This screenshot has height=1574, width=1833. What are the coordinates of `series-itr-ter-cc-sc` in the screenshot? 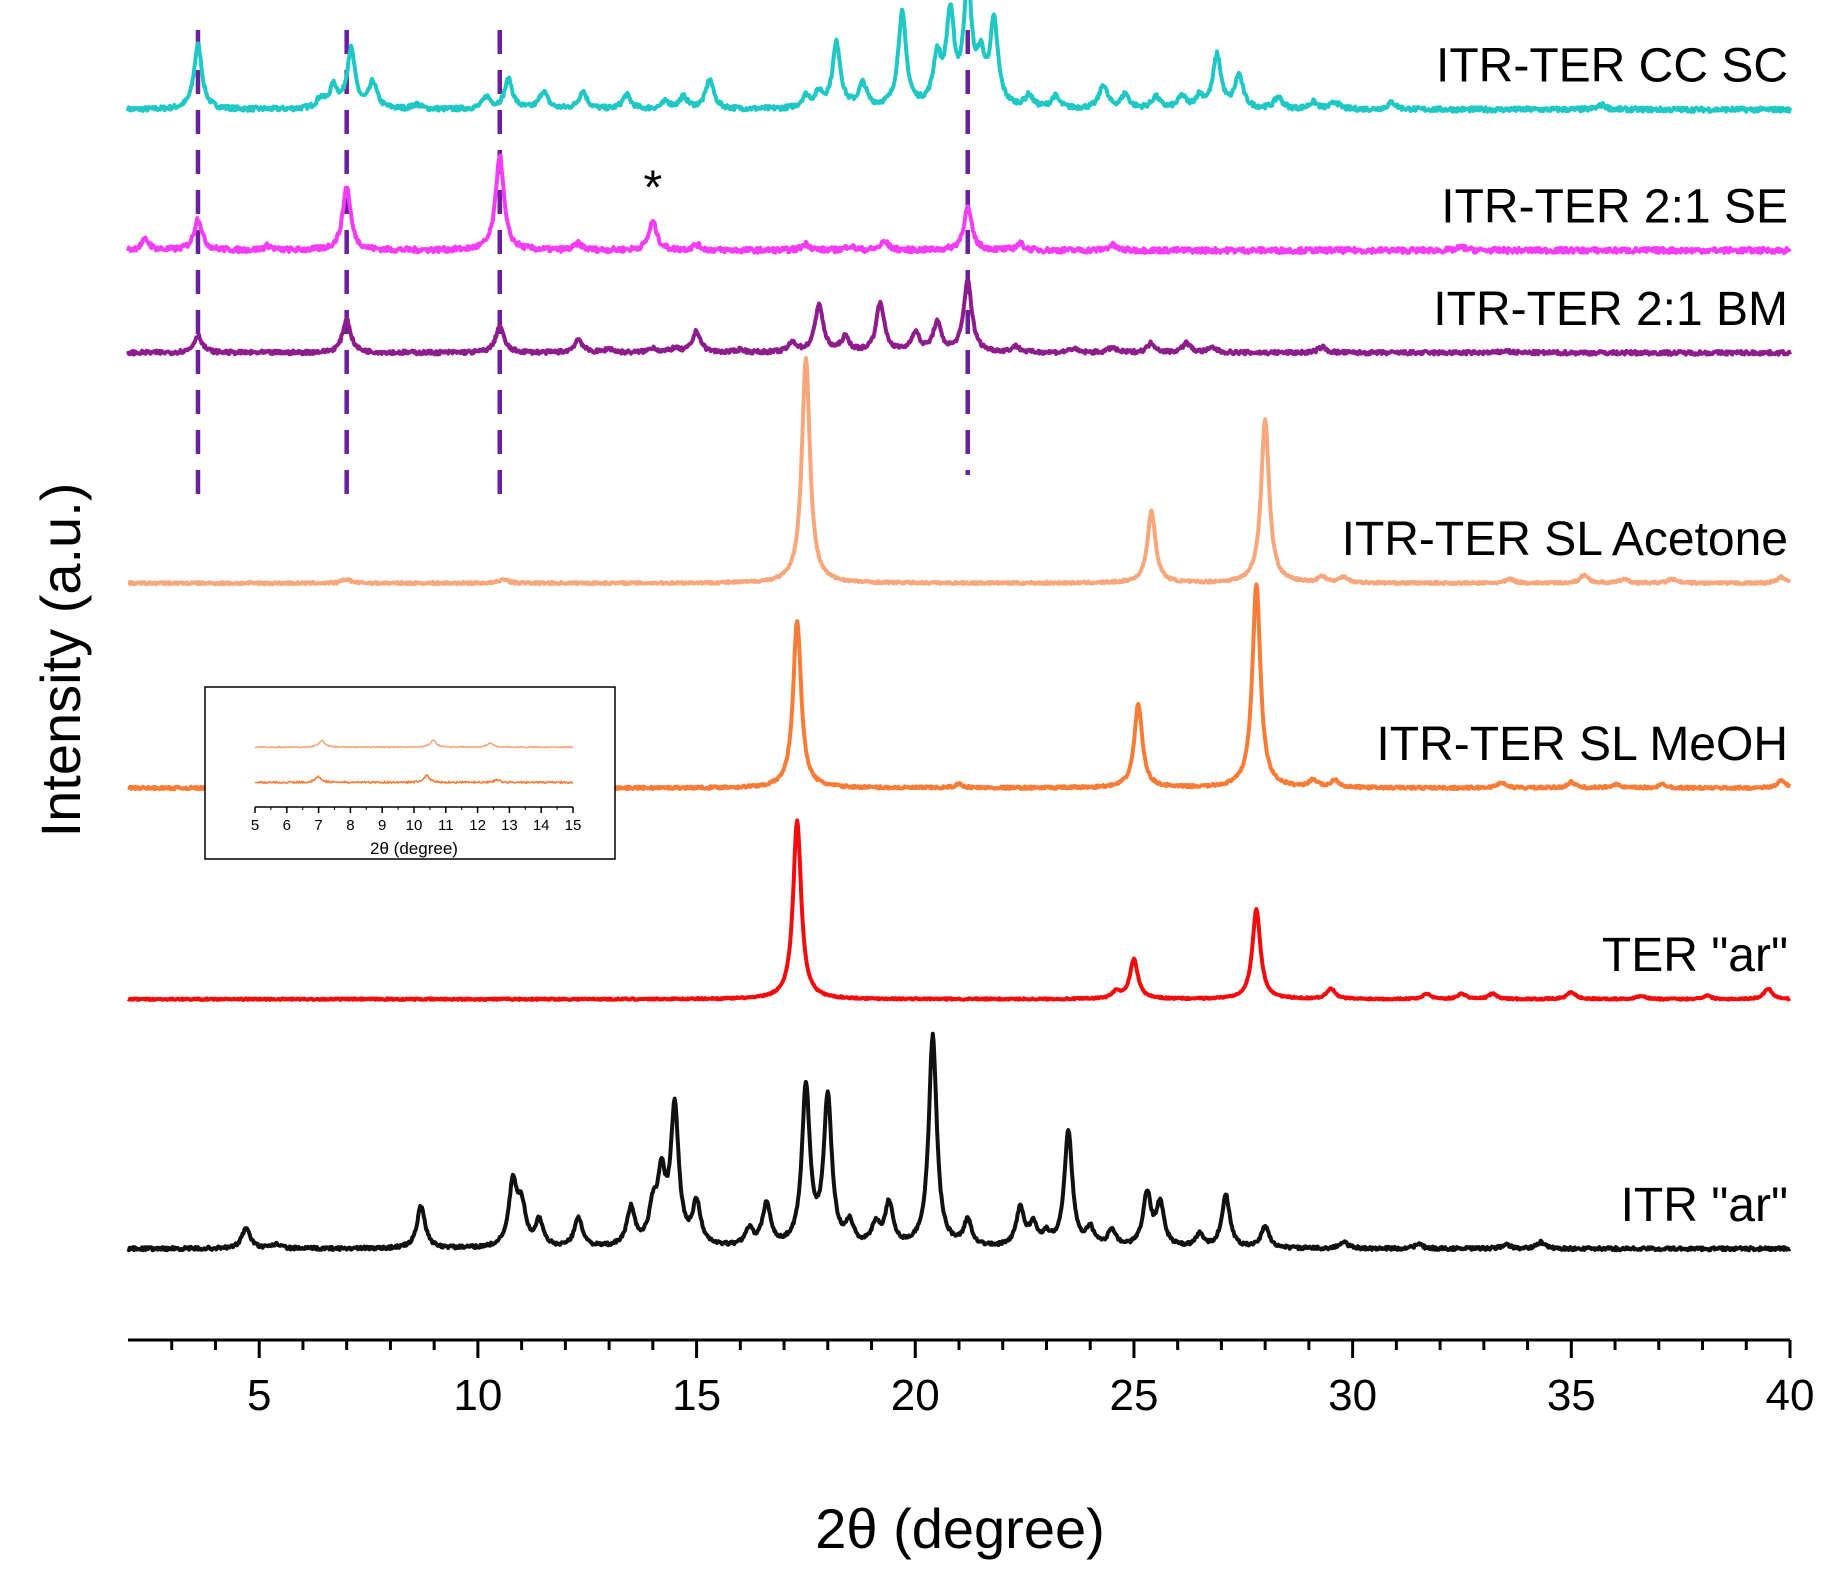 It's located at (959, 57).